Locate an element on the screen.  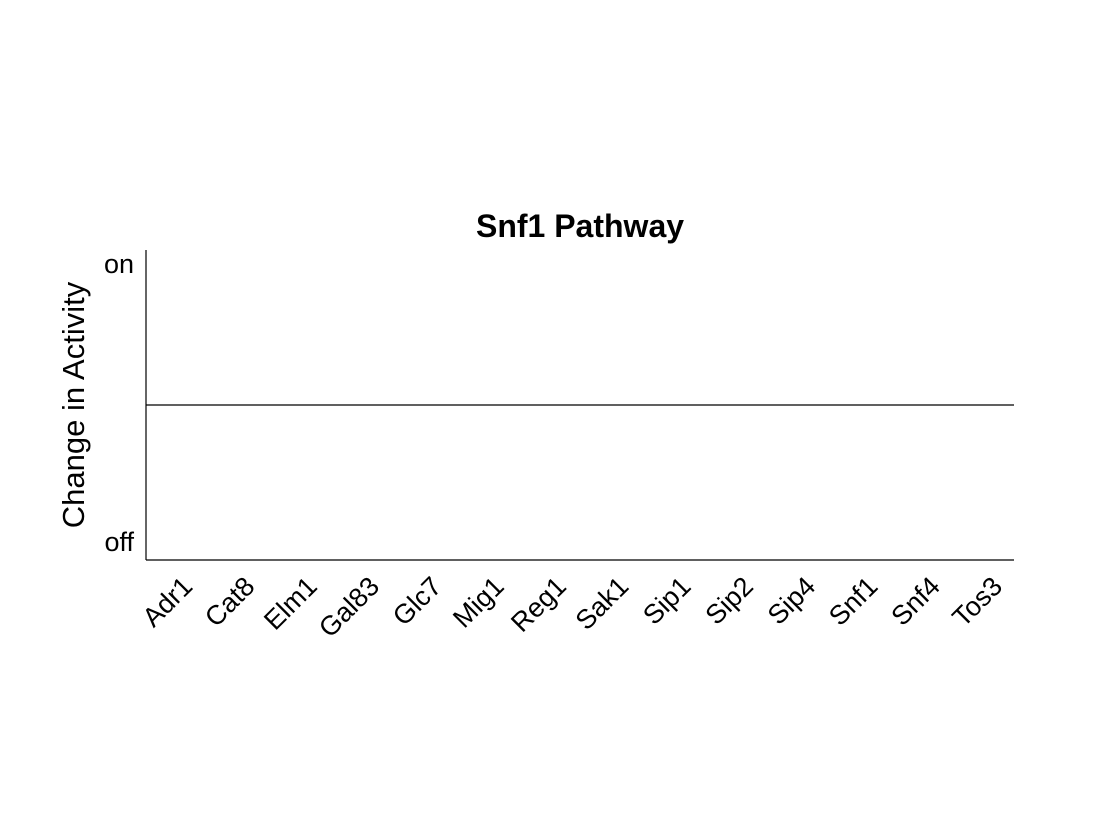
x-tick-label: Gal83 is located at coordinates (349, 607).